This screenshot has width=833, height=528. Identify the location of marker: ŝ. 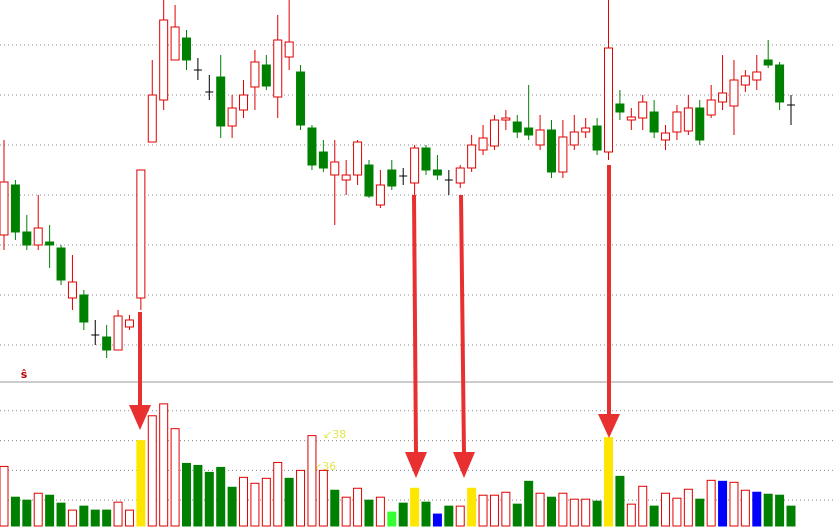
(24, 374).